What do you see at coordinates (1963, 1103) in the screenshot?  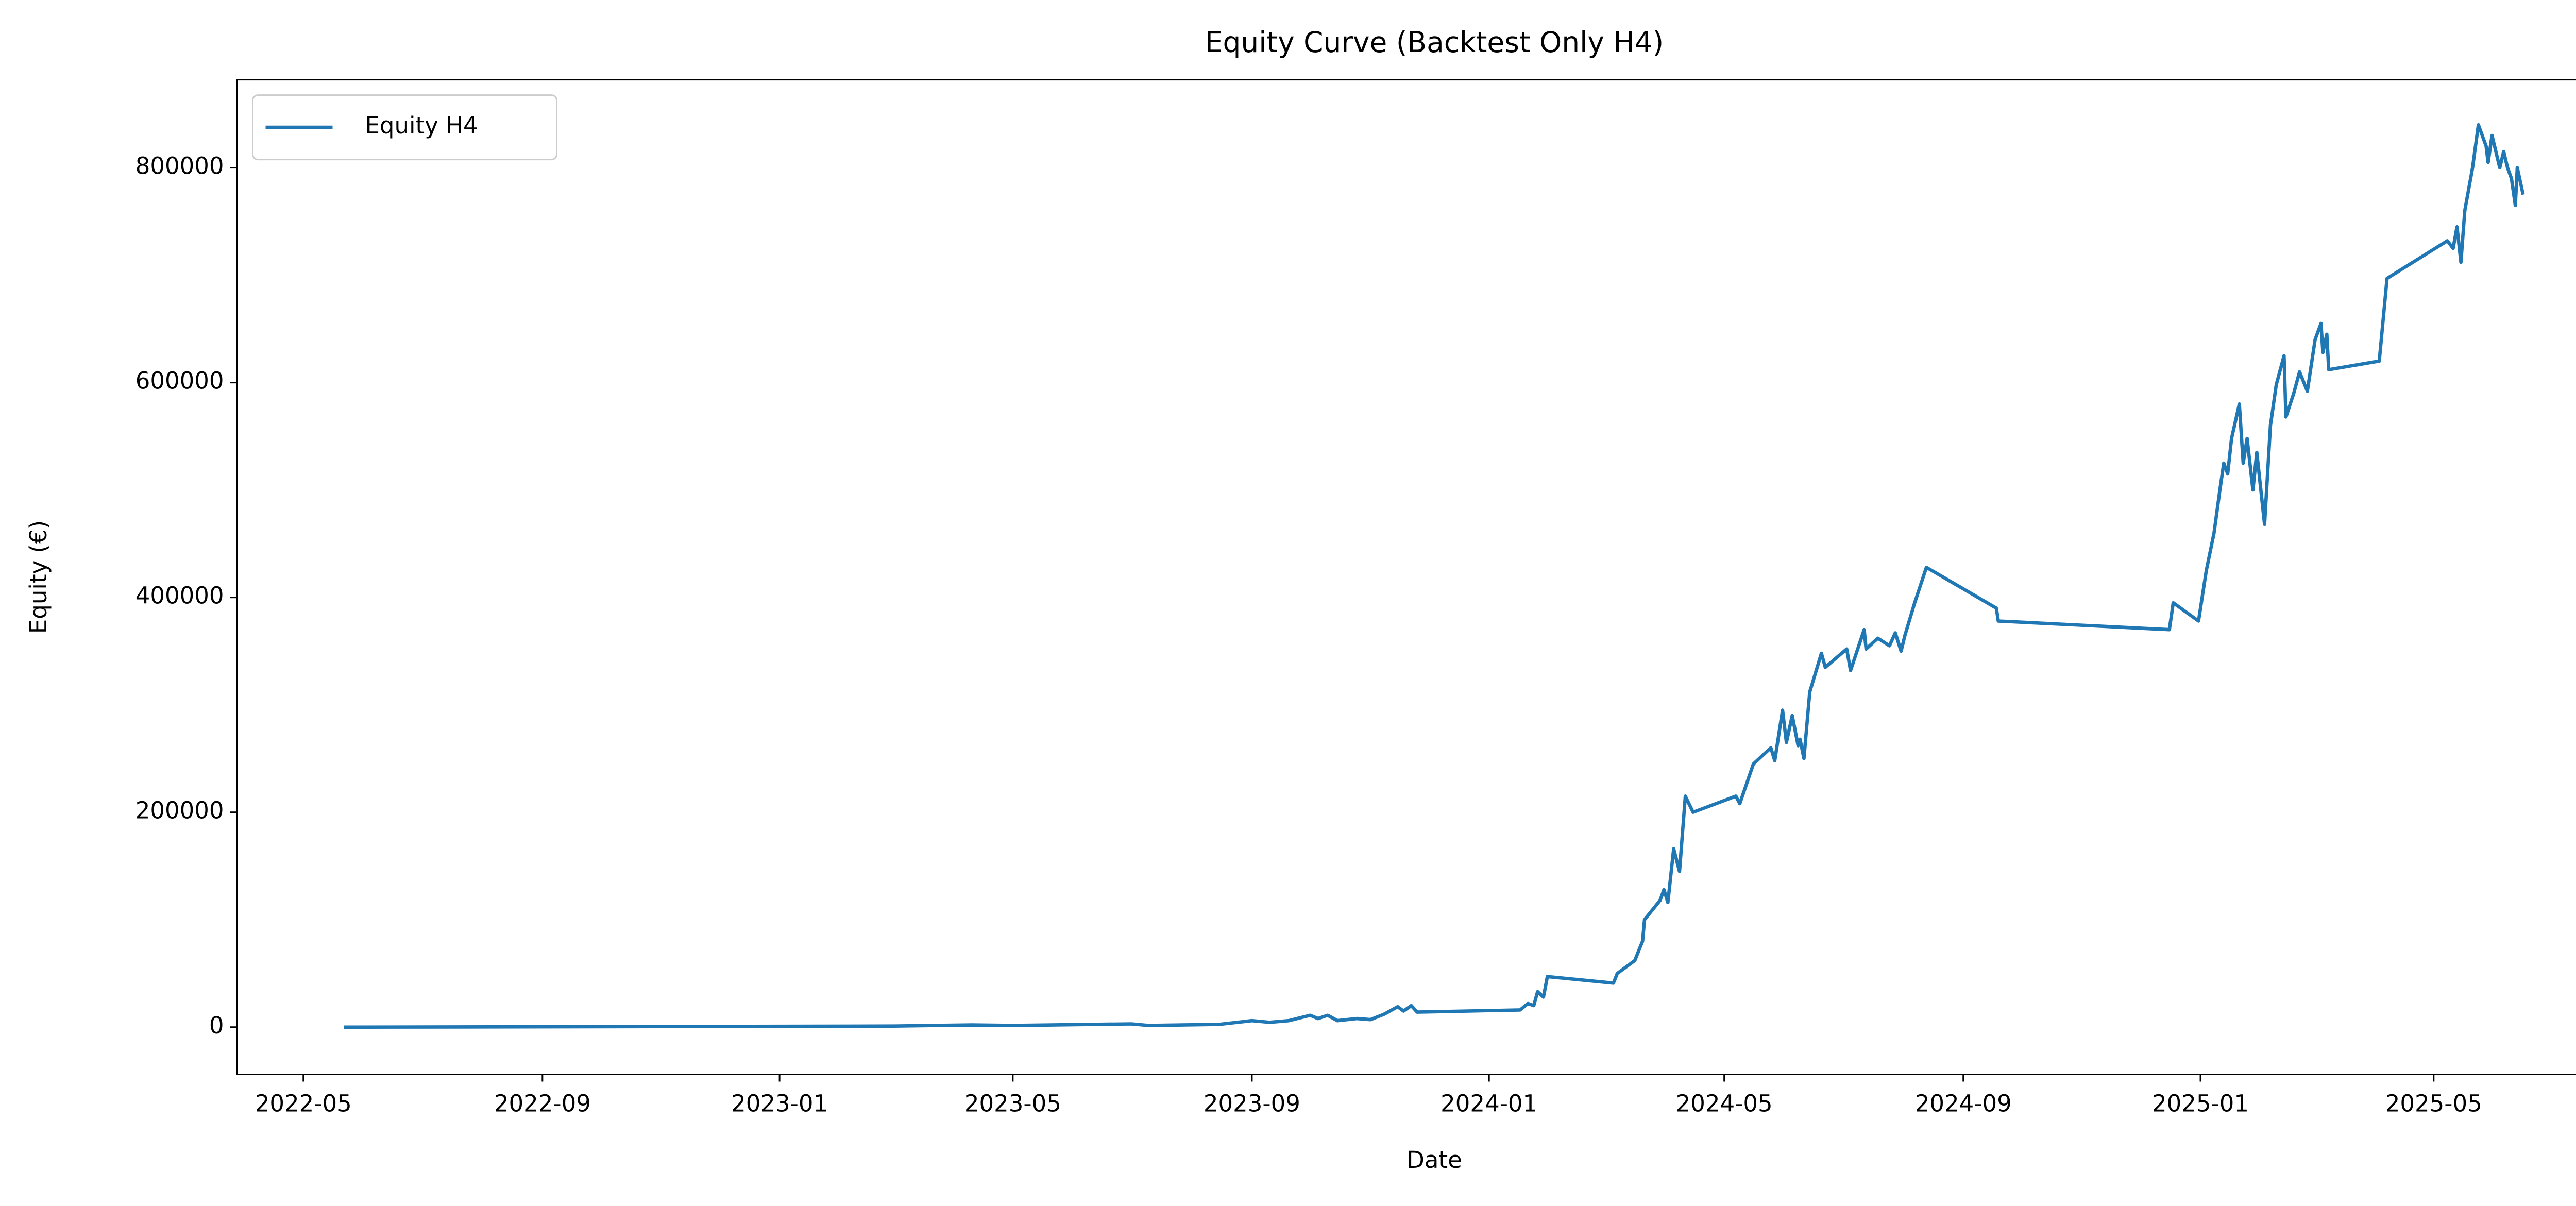 I see `x-tick-label: 2024-09` at bounding box center [1963, 1103].